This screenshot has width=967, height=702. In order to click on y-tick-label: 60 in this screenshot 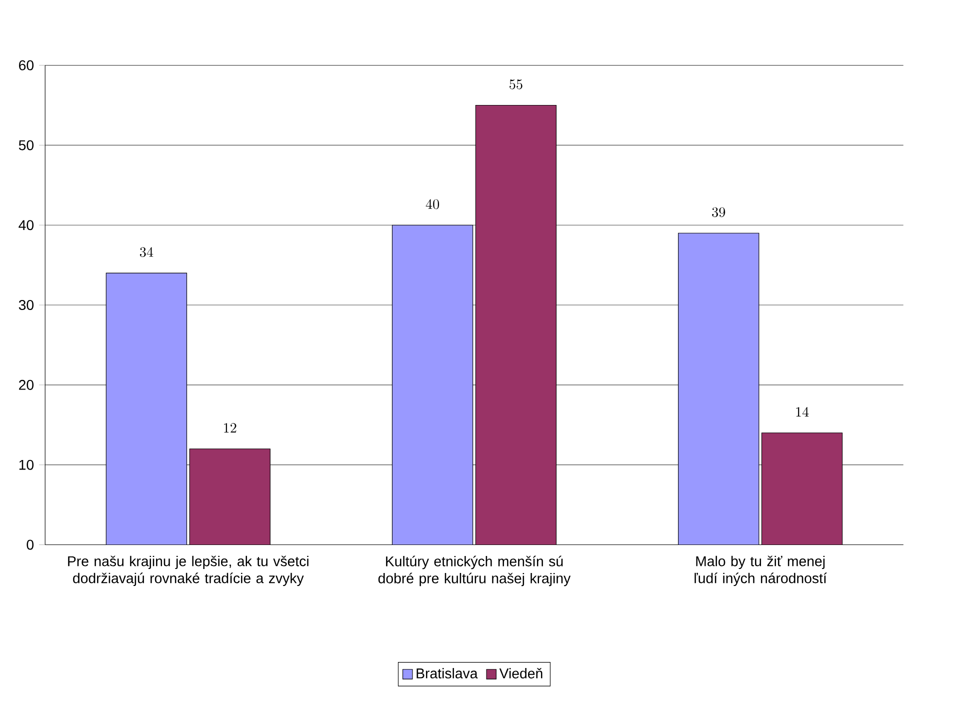, I will do `click(26, 65)`.